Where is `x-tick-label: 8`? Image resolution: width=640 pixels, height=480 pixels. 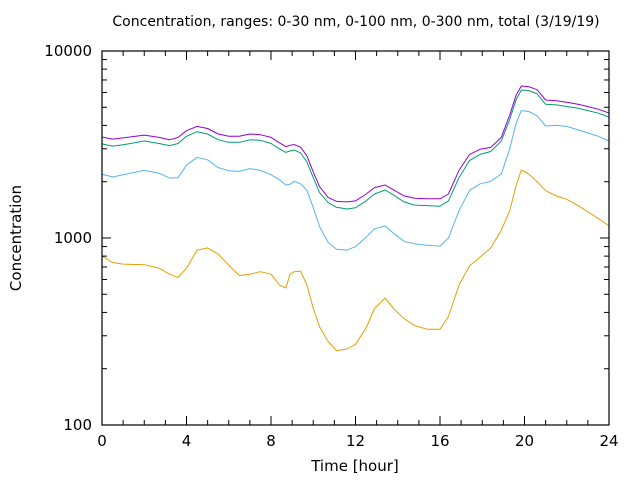
x-tick-label: 8 is located at coordinates (271, 441).